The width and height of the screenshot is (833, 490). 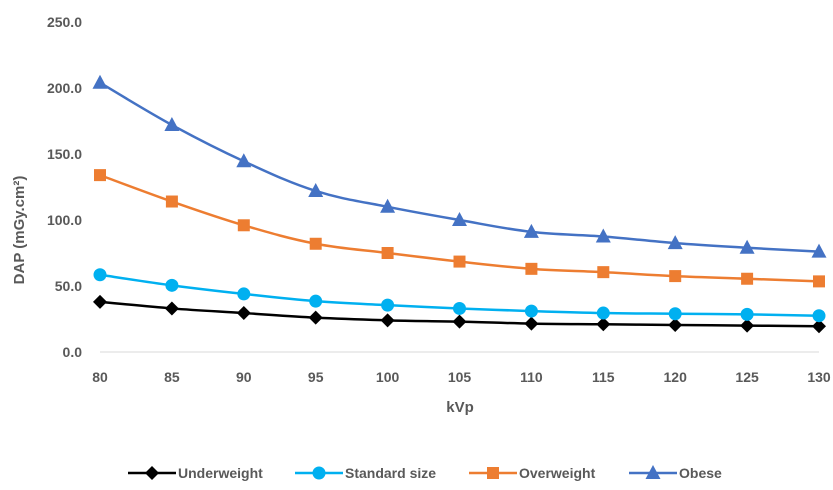 What do you see at coordinates (700, 473) in the screenshot?
I see `legend-label: Obese` at bounding box center [700, 473].